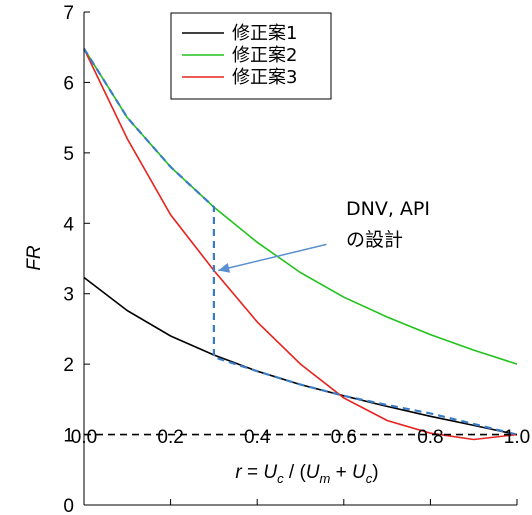 Image resolution: width=532 pixels, height=515 pixels. Describe the element at coordinates (517, 437) in the screenshot. I see `x-tick-label: 1.0` at that location.